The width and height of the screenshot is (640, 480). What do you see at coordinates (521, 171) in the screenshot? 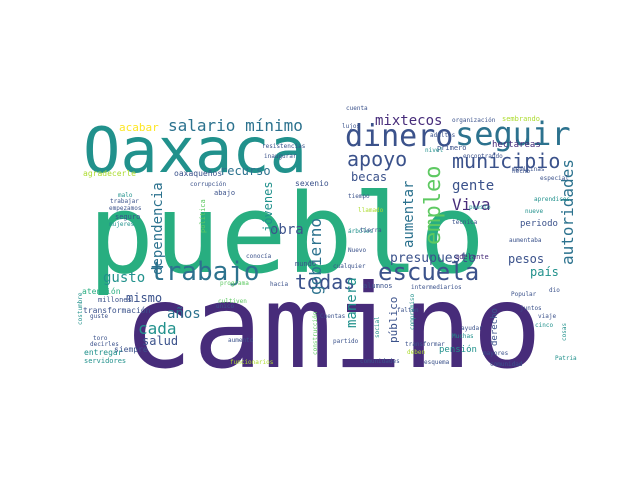
I see `word-hecho: hecho` at bounding box center [521, 171].